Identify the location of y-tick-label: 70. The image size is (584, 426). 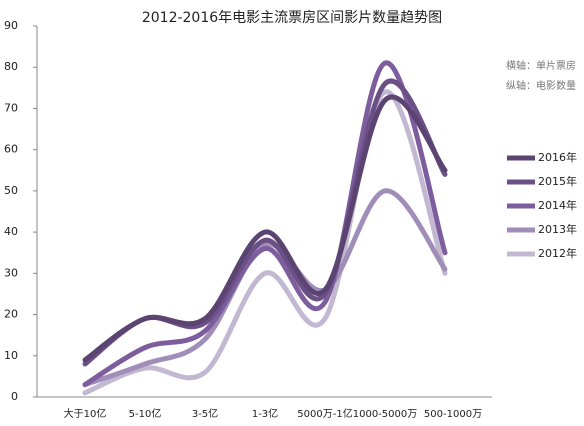
(11, 107).